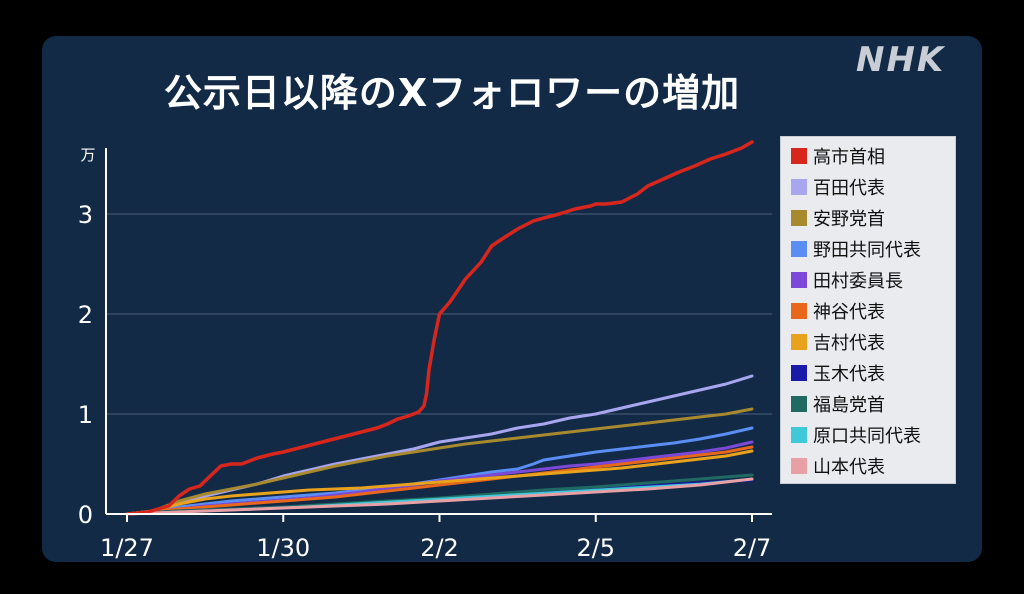  Describe the element at coordinates (752, 548) in the screenshot. I see `x-tick-label: 2/7` at that location.